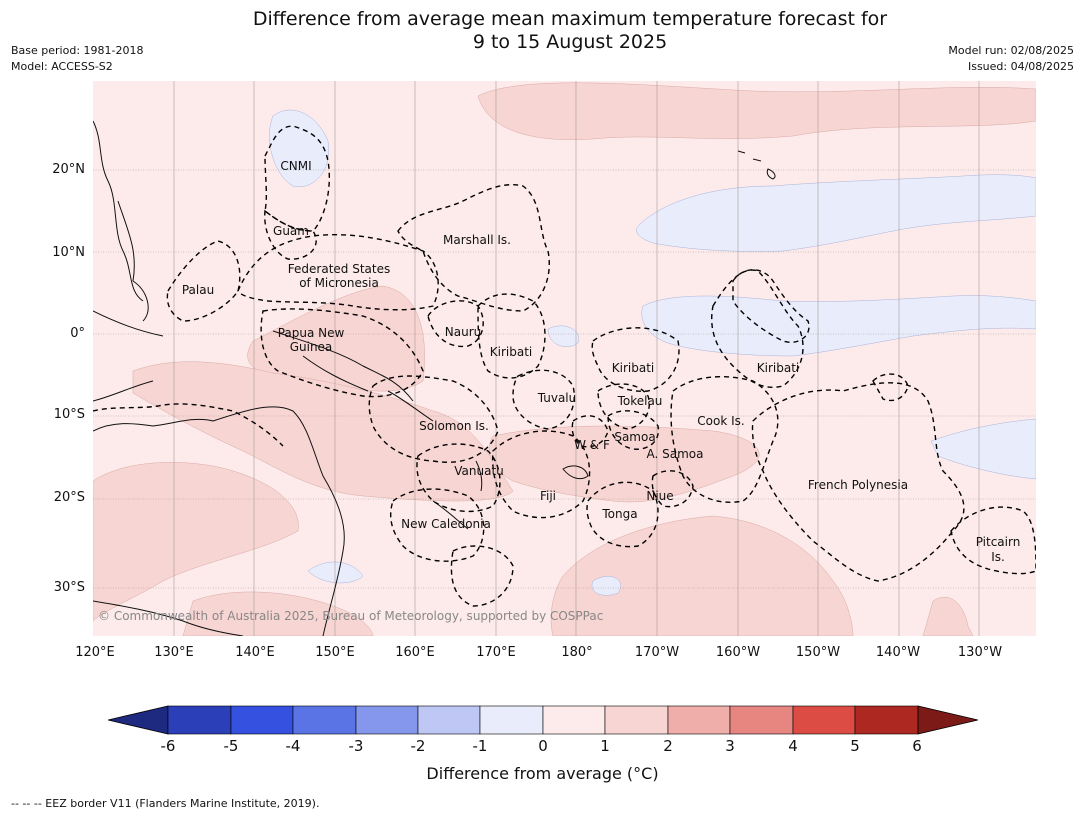 This screenshot has width=1085, height=816. I want to click on label-w-and-f: W & F, so click(592, 445).